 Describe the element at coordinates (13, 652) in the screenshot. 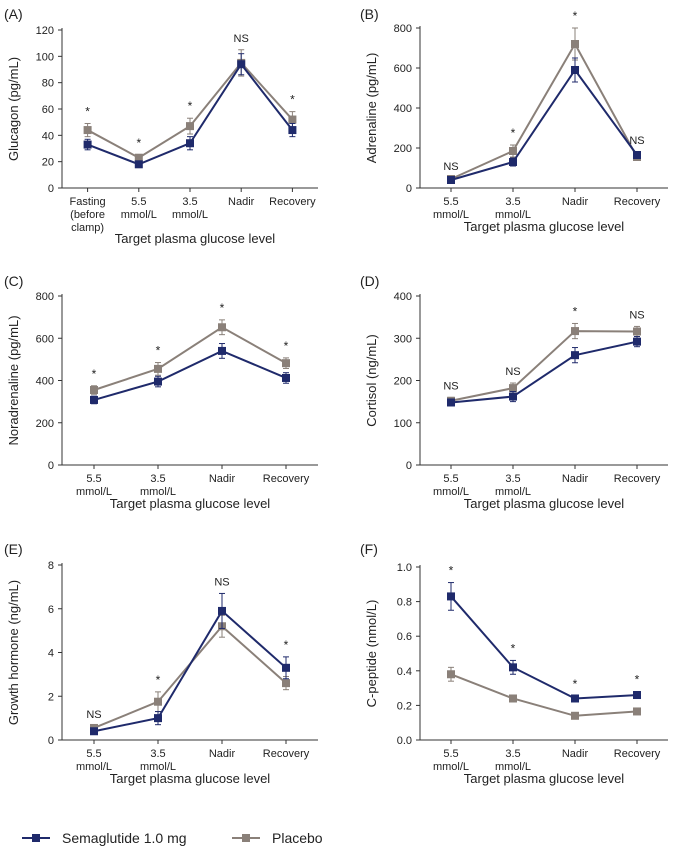

I see `y-axis-title: Growth hormone (ng/mL)` at that location.